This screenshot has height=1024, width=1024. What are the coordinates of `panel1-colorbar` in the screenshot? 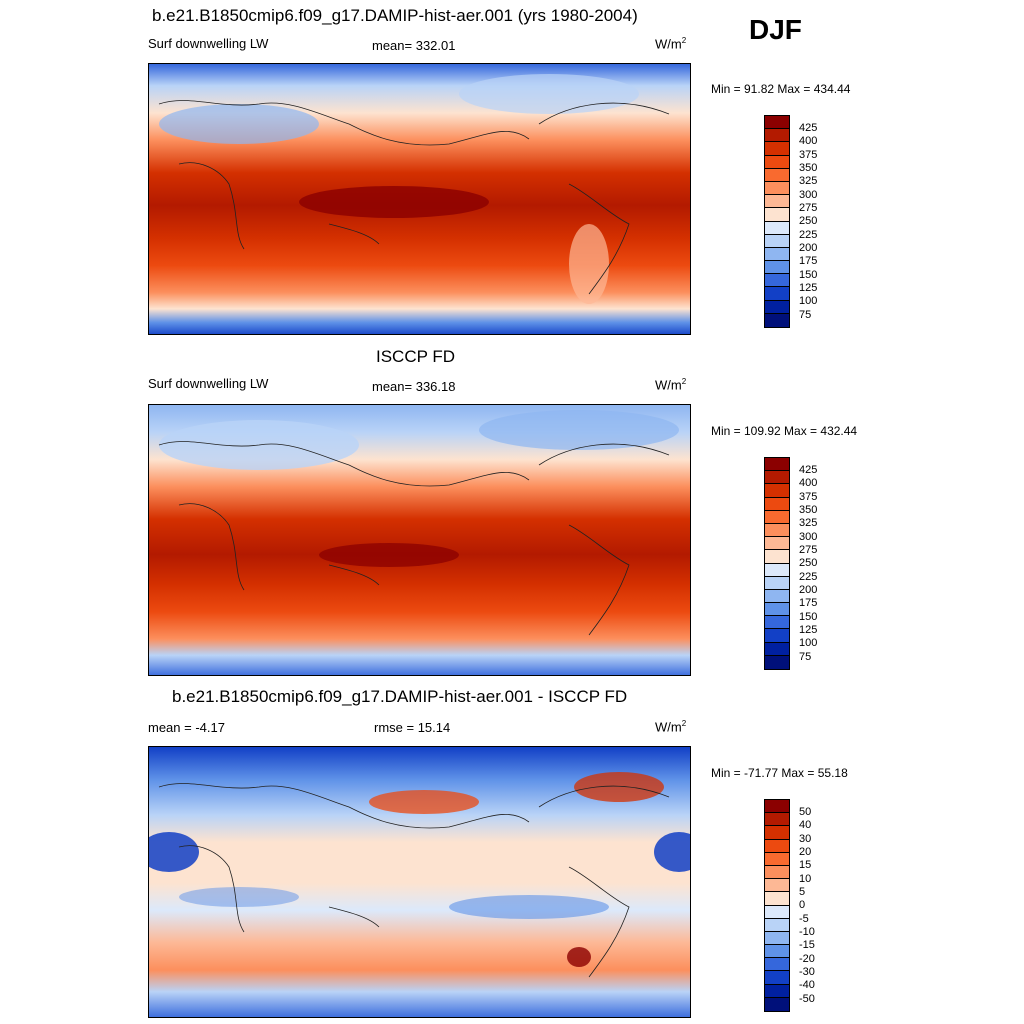 It's located at (777, 221).